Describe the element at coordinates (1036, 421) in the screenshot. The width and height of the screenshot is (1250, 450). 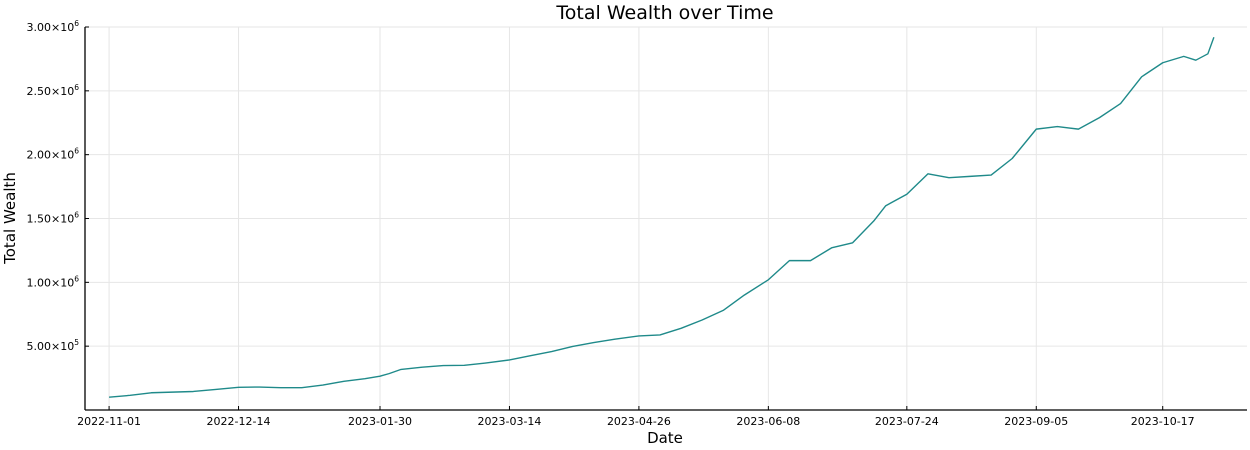
I see `x-tick-label: 2023-09-05` at that location.